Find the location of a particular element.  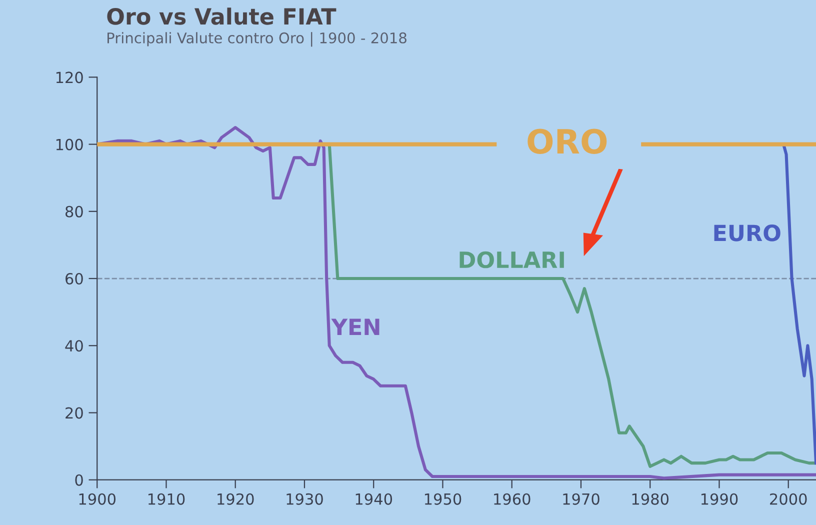

series-label: EURO is located at coordinates (747, 233).